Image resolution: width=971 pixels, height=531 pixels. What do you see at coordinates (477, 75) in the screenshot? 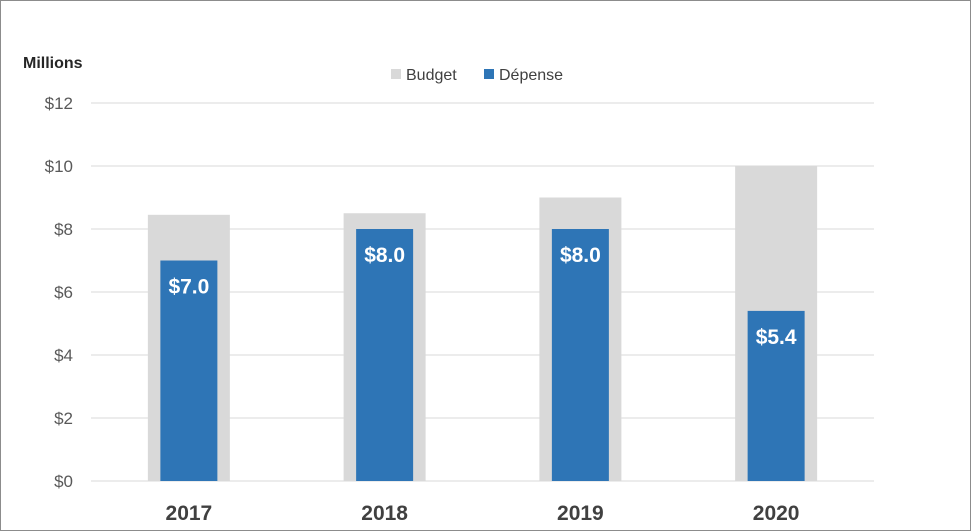
I see `legend: Budget Dépense` at bounding box center [477, 75].